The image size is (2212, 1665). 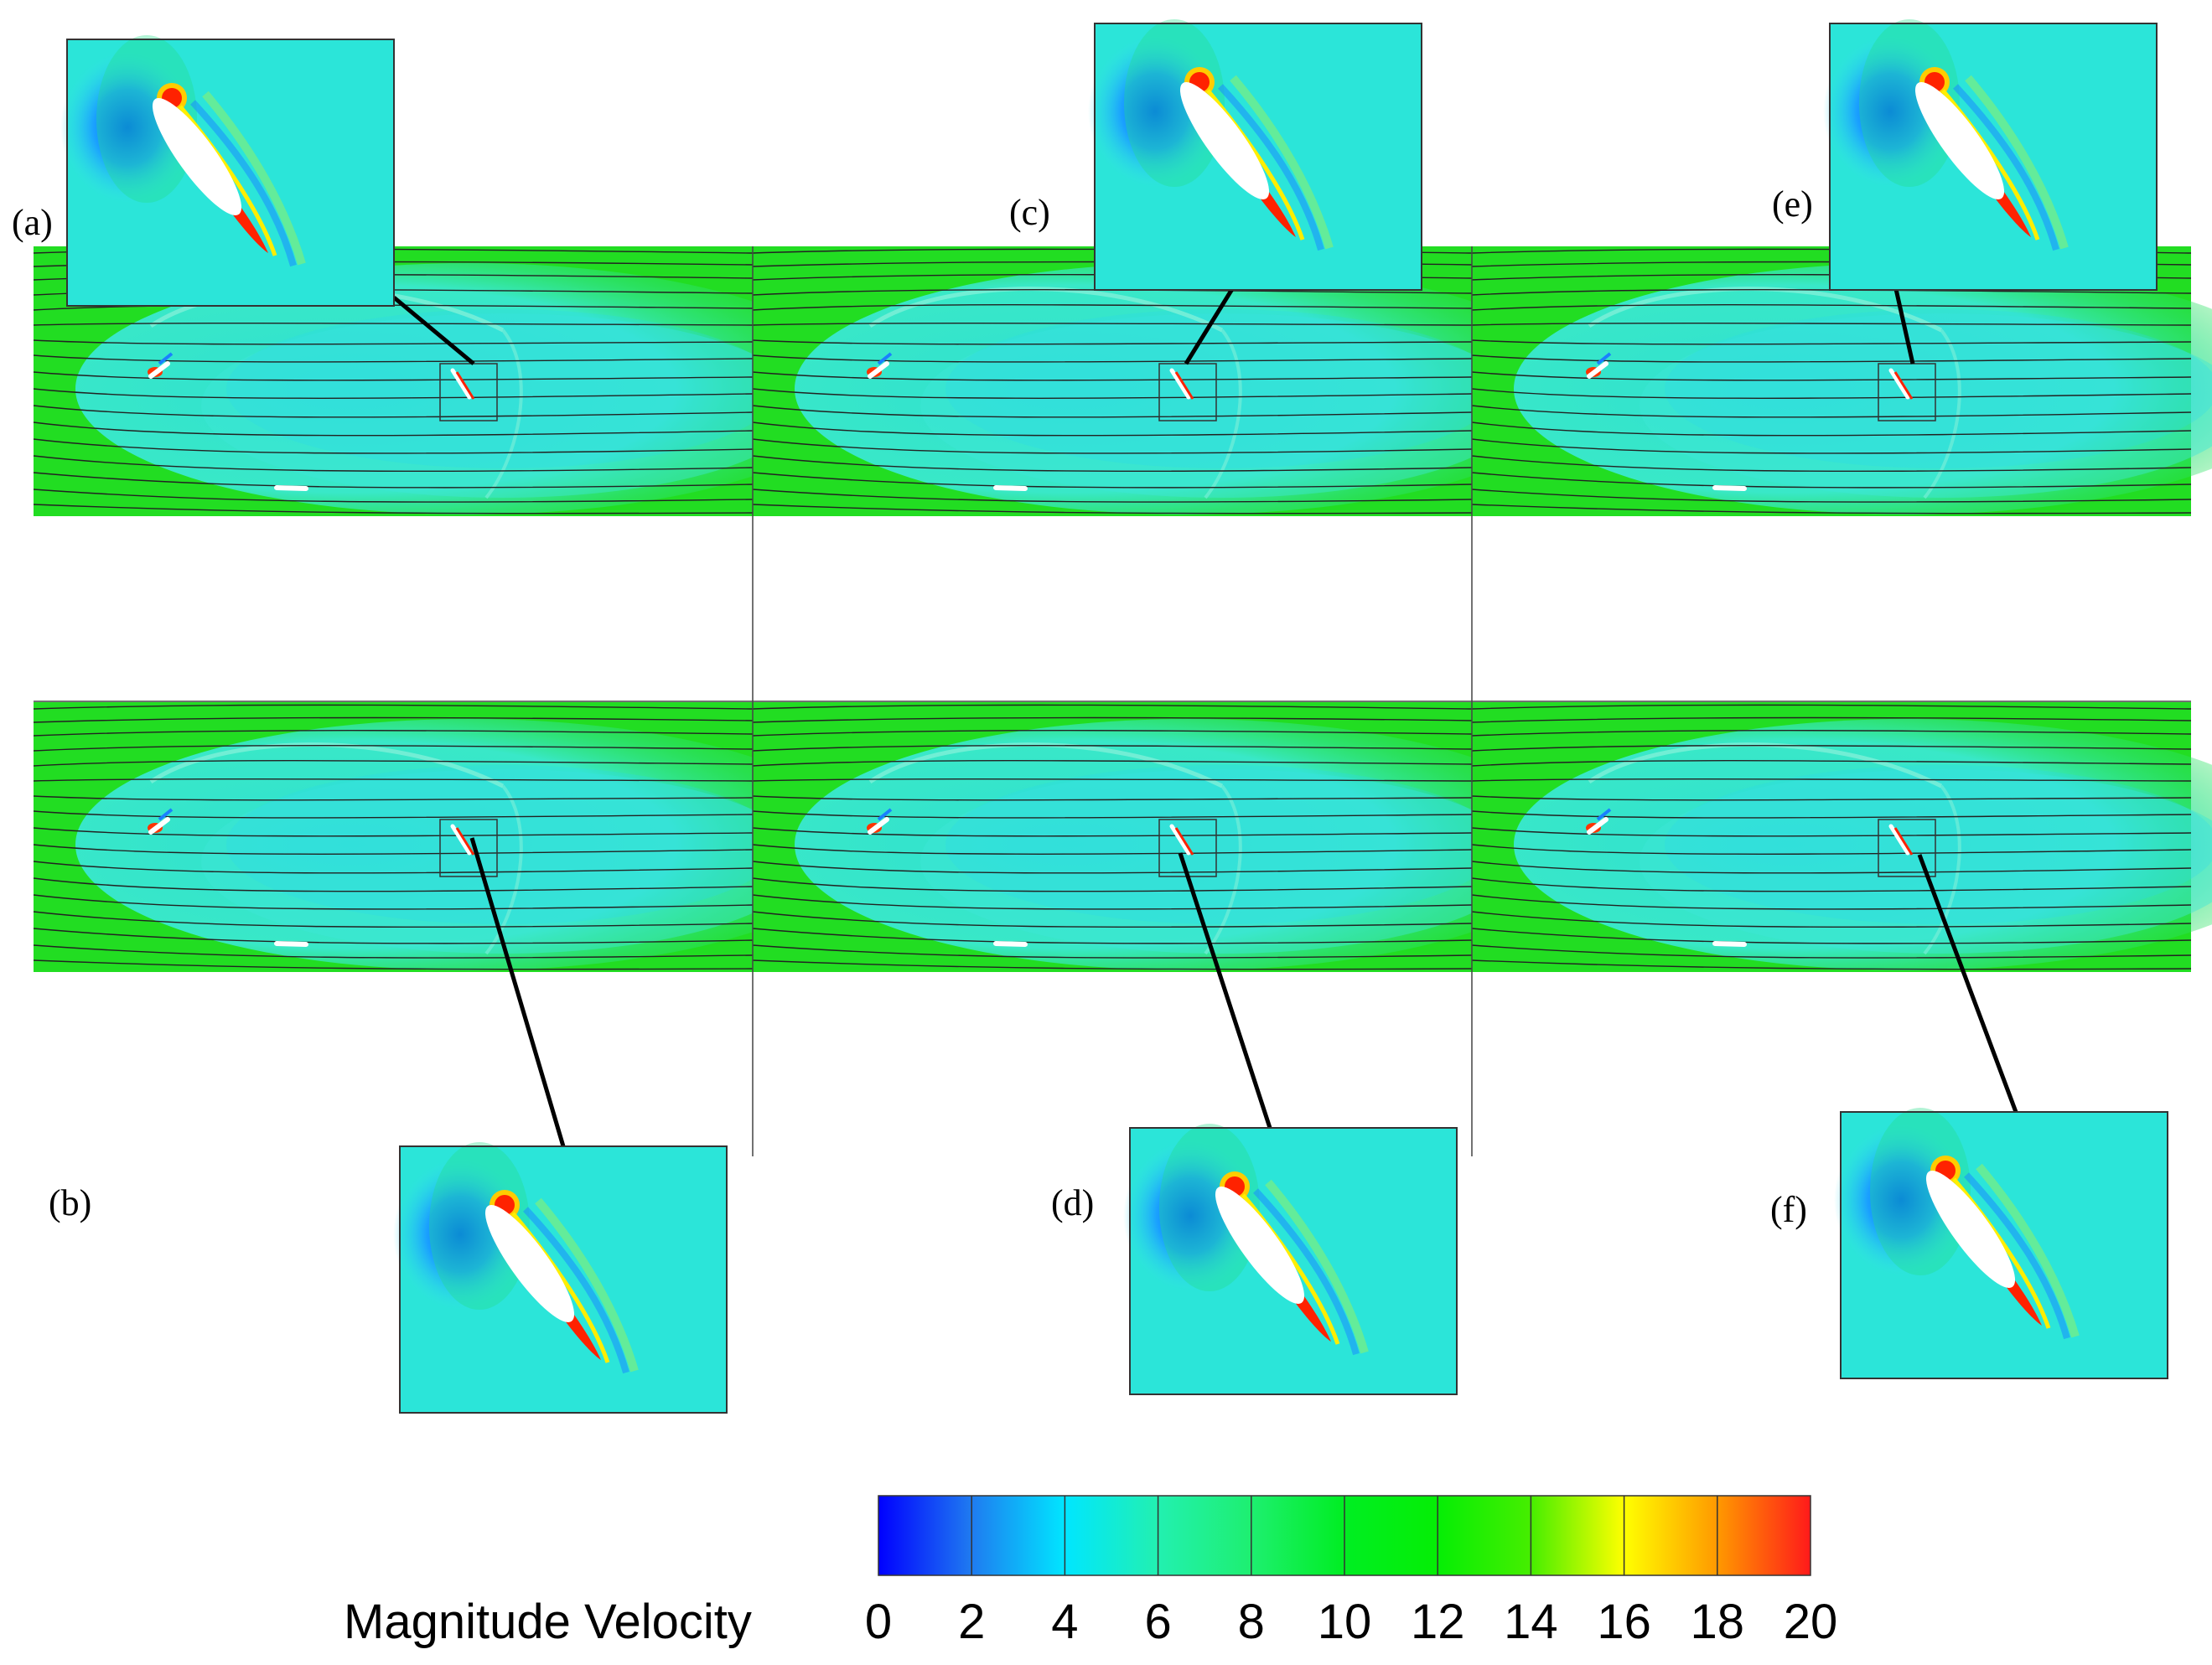 I want to click on inset-d, so click(x=1290, y=1259).